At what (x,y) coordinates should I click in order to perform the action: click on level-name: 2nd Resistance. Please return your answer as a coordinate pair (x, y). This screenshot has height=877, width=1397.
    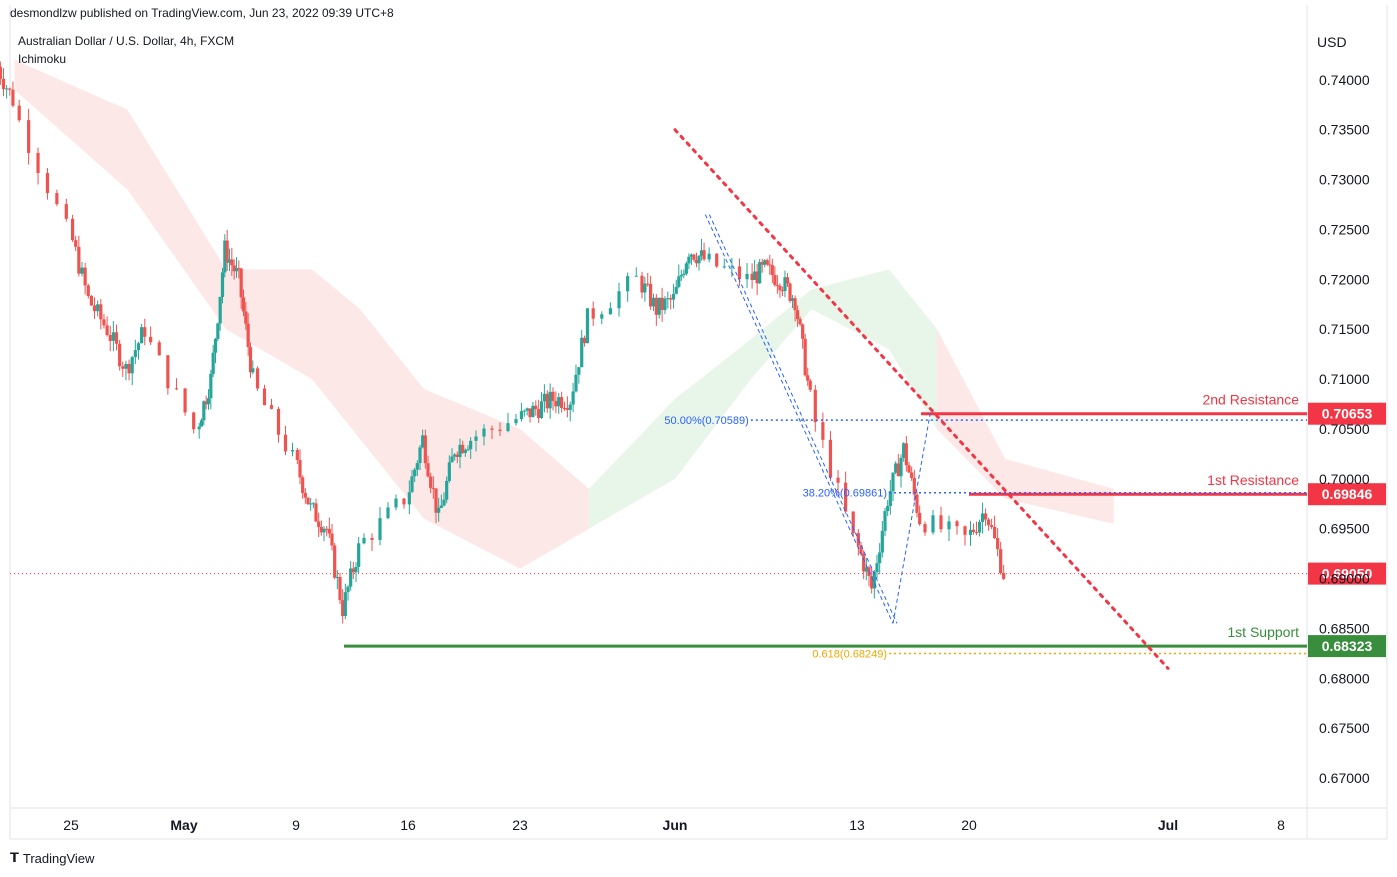
    Looking at the image, I should click on (1250, 400).